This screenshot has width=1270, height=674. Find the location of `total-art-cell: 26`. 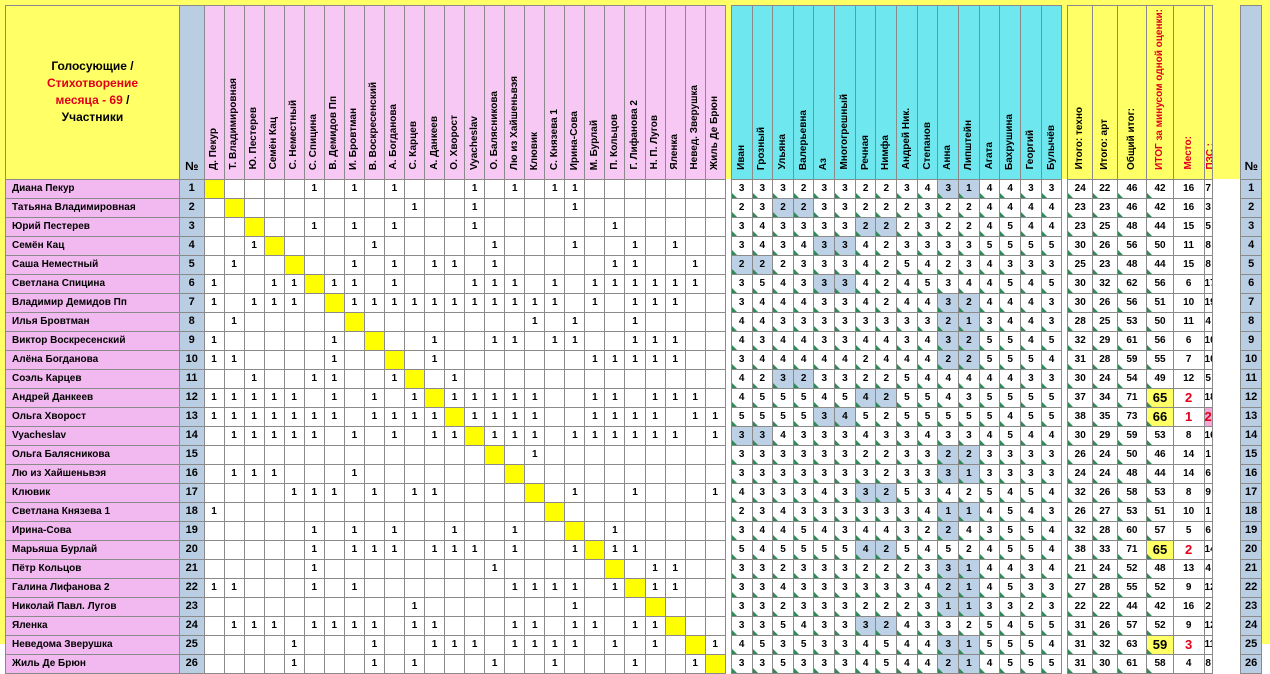

total-art-cell: 26 is located at coordinates (1105, 492).